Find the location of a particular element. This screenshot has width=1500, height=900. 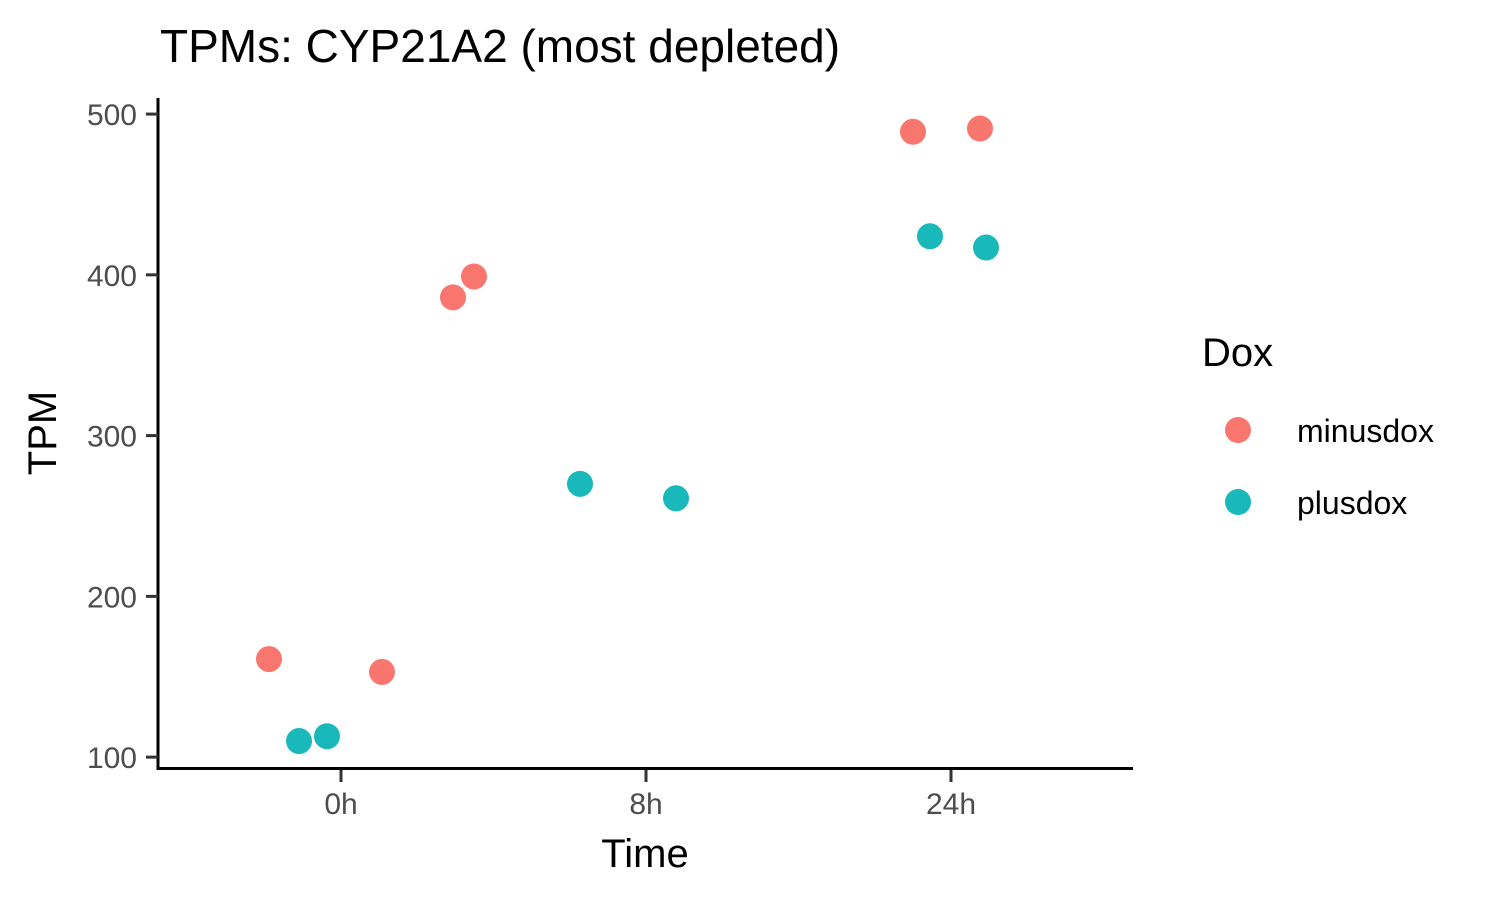

y-tick-label: 400 is located at coordinates (112, 276).